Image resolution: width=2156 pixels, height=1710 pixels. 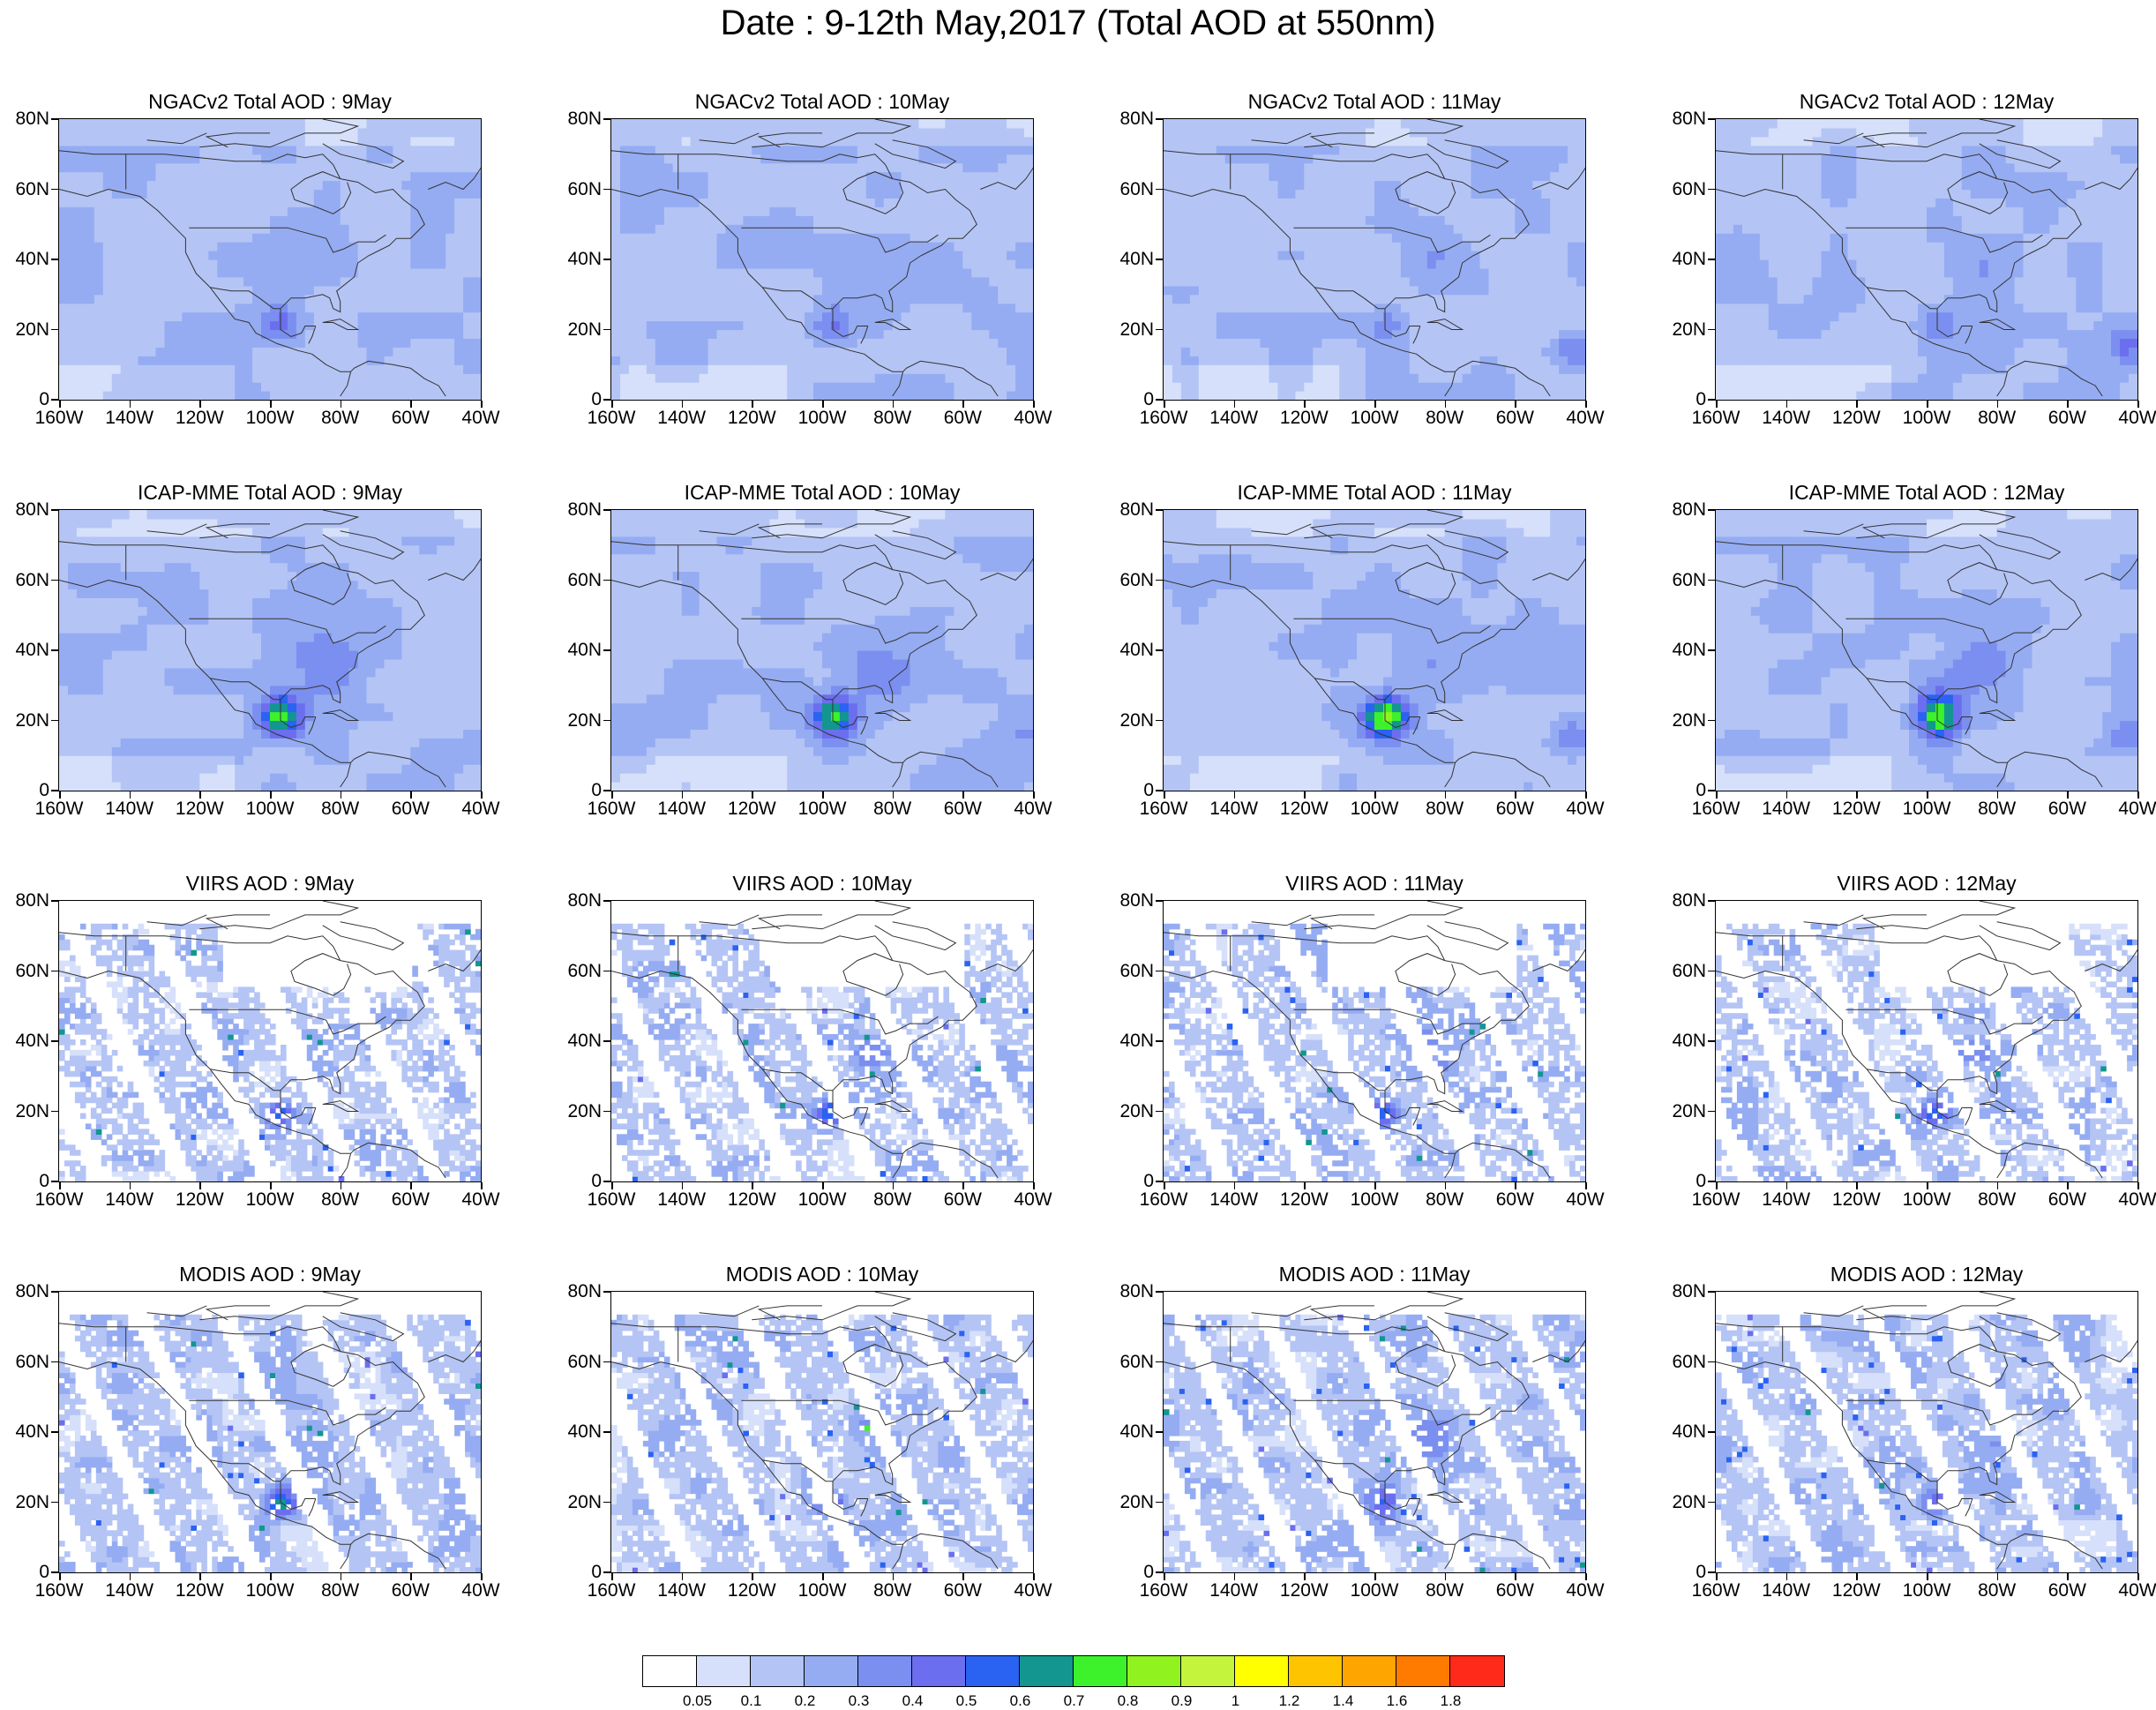 I want to click on colorbar-label: 1, so click(x=1235, y=1701).